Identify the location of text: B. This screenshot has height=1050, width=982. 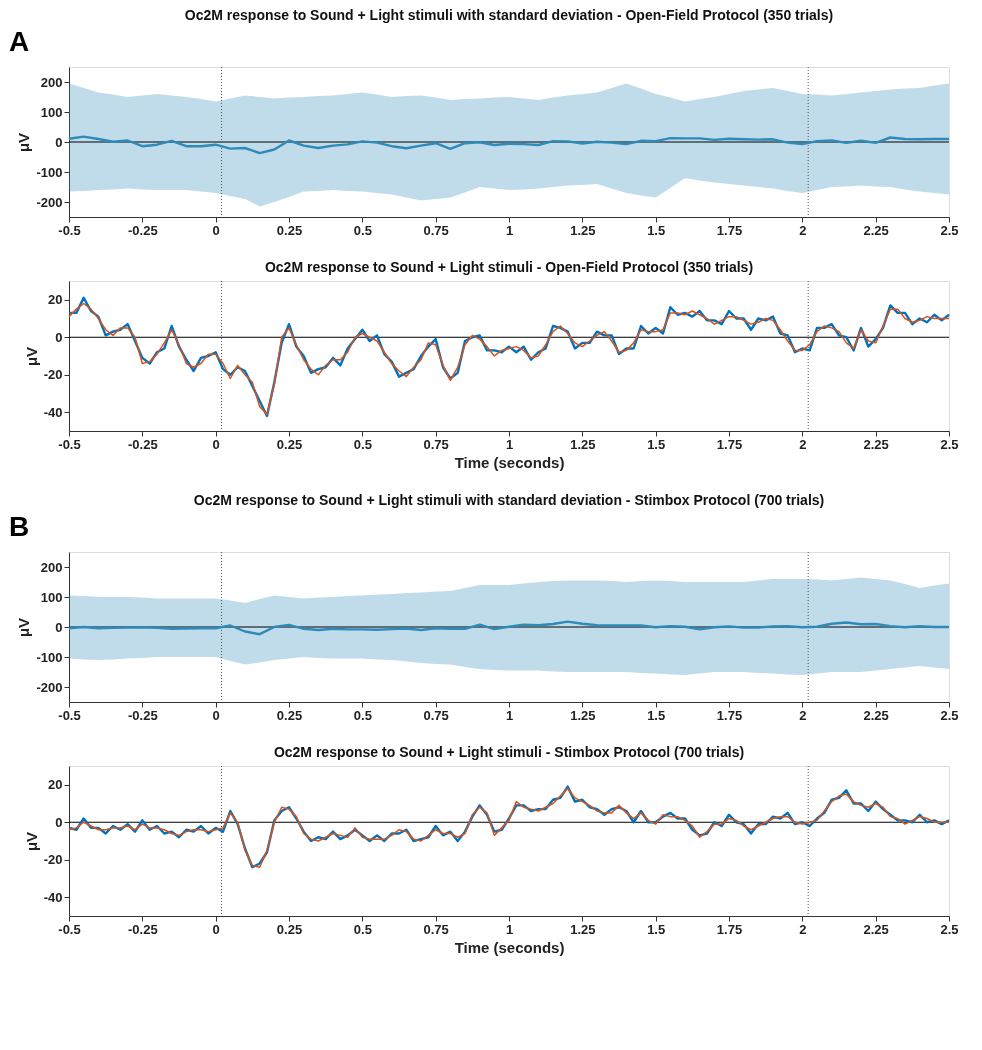
(19, 526).